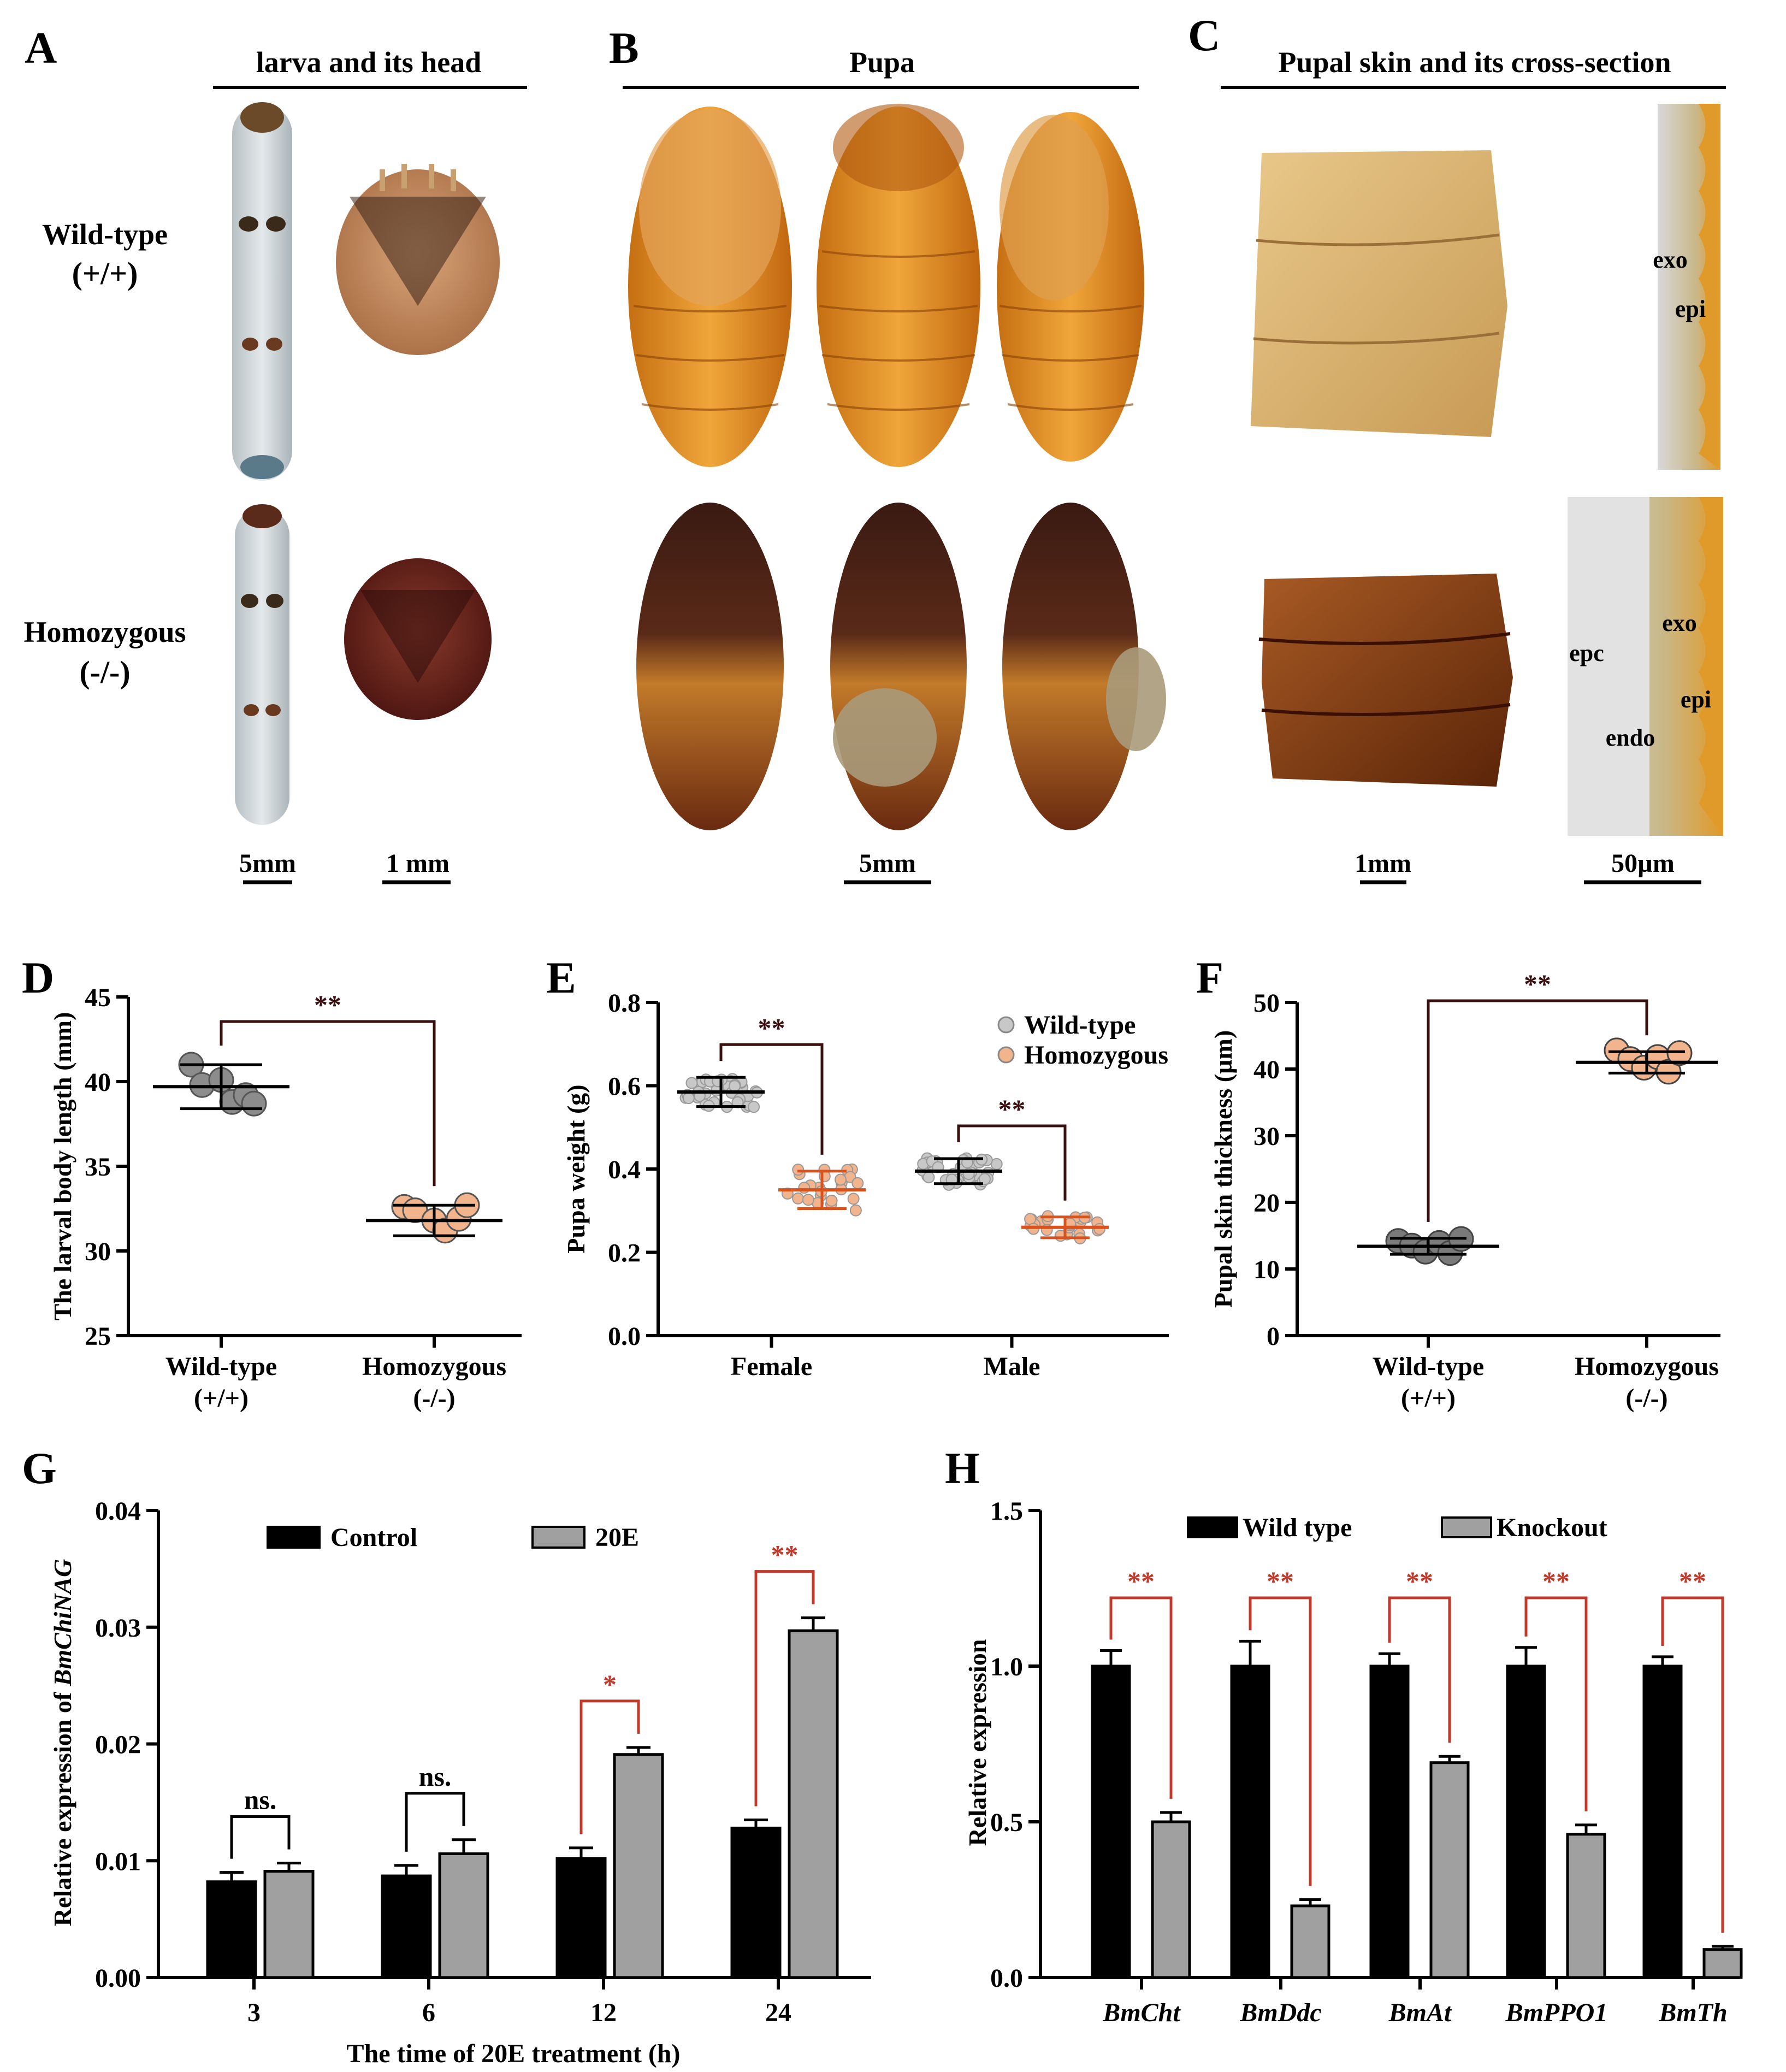 The width and height of the screenshot is (1786, 2072). What do you see at coordinates (785, 1554) in the screenshot?
I see `significance-g-label: **` at bounding box center [785, 1554].